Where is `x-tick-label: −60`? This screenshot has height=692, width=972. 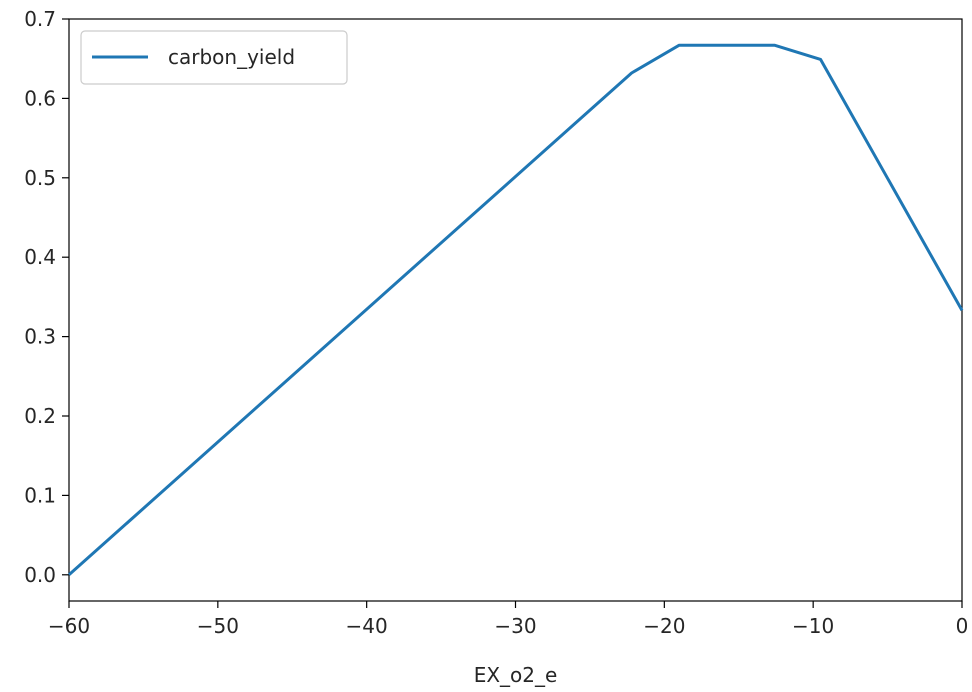
x-tick-label: −60 is located at coordinates (69, 626).